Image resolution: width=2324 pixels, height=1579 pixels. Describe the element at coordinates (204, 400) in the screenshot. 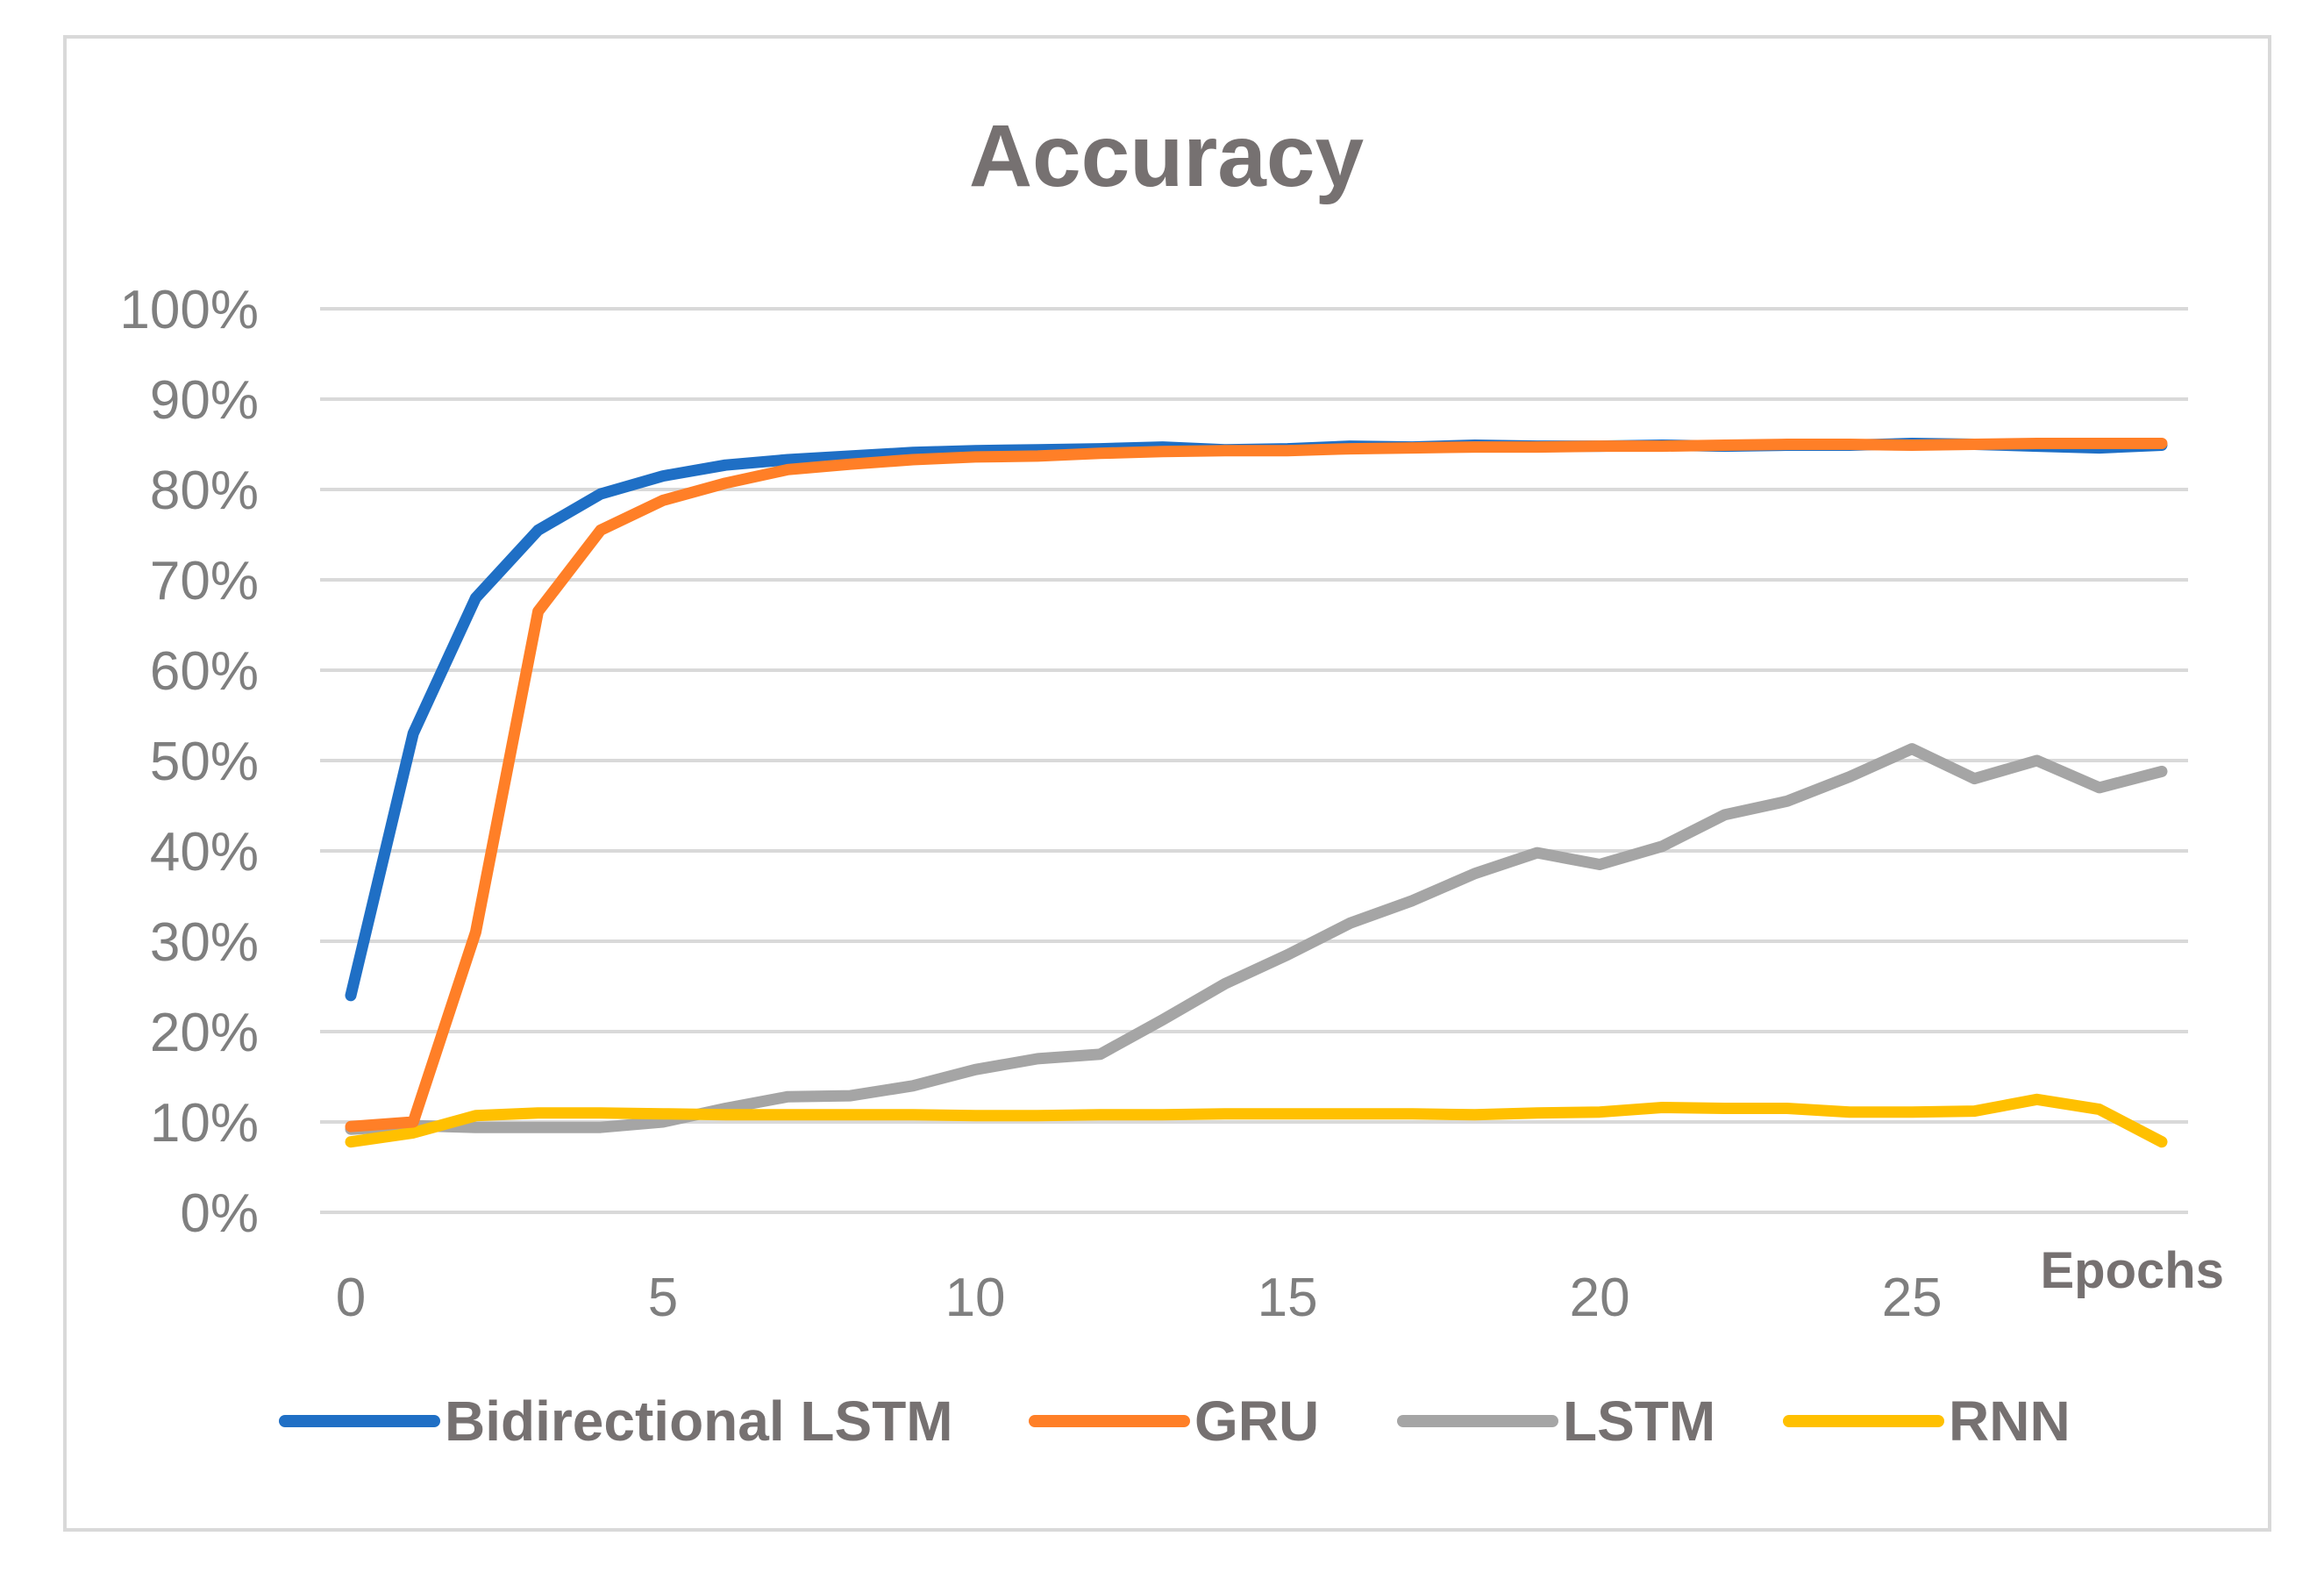

I see `y-tick-label: 90%` at that location.